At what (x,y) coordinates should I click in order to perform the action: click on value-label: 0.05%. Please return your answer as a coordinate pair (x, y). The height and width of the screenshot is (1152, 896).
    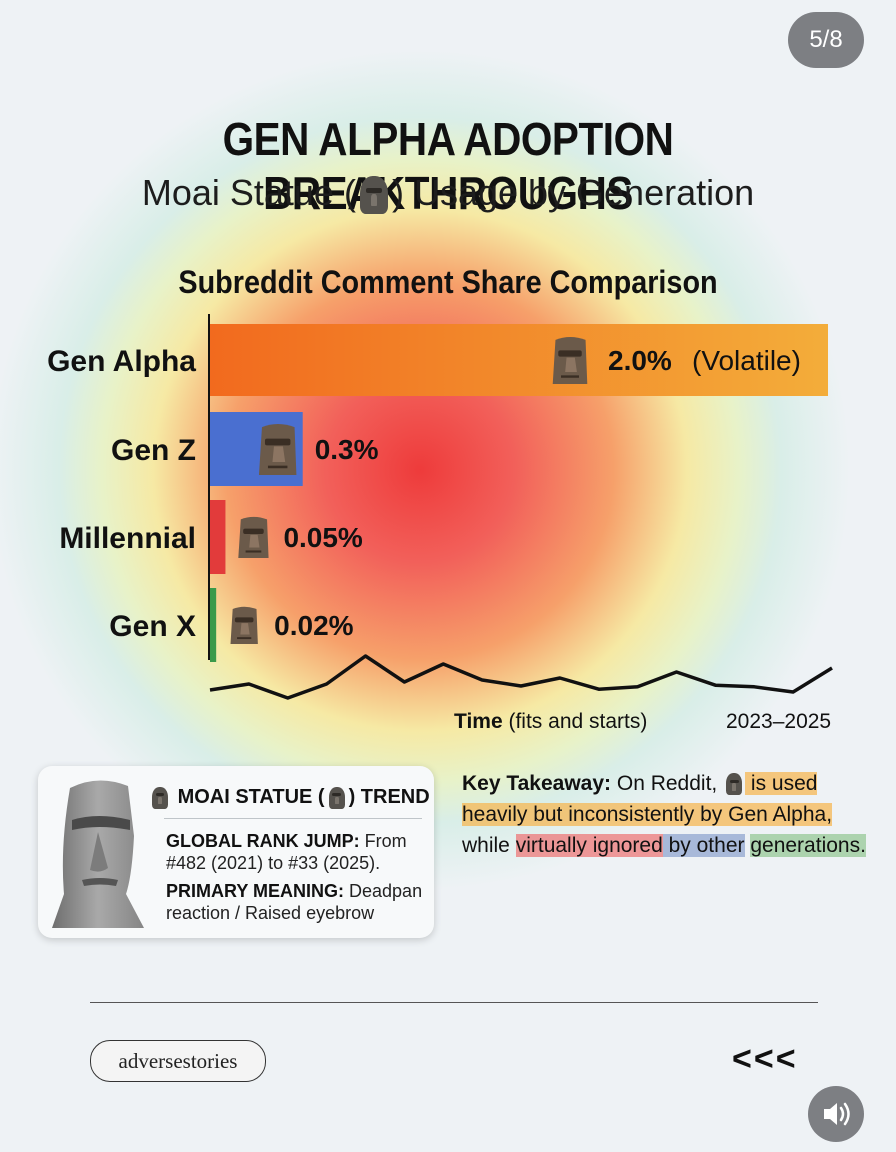
    Looking at the image, I should click on (322, 537).